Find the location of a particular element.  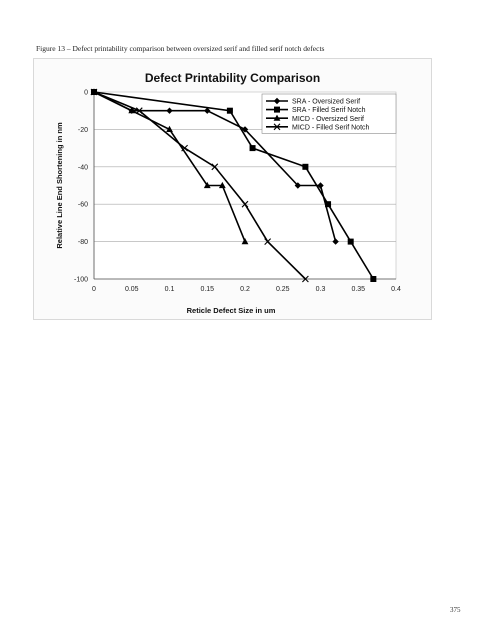

y-tick-label: -20 is located at coordinates (83, 130).